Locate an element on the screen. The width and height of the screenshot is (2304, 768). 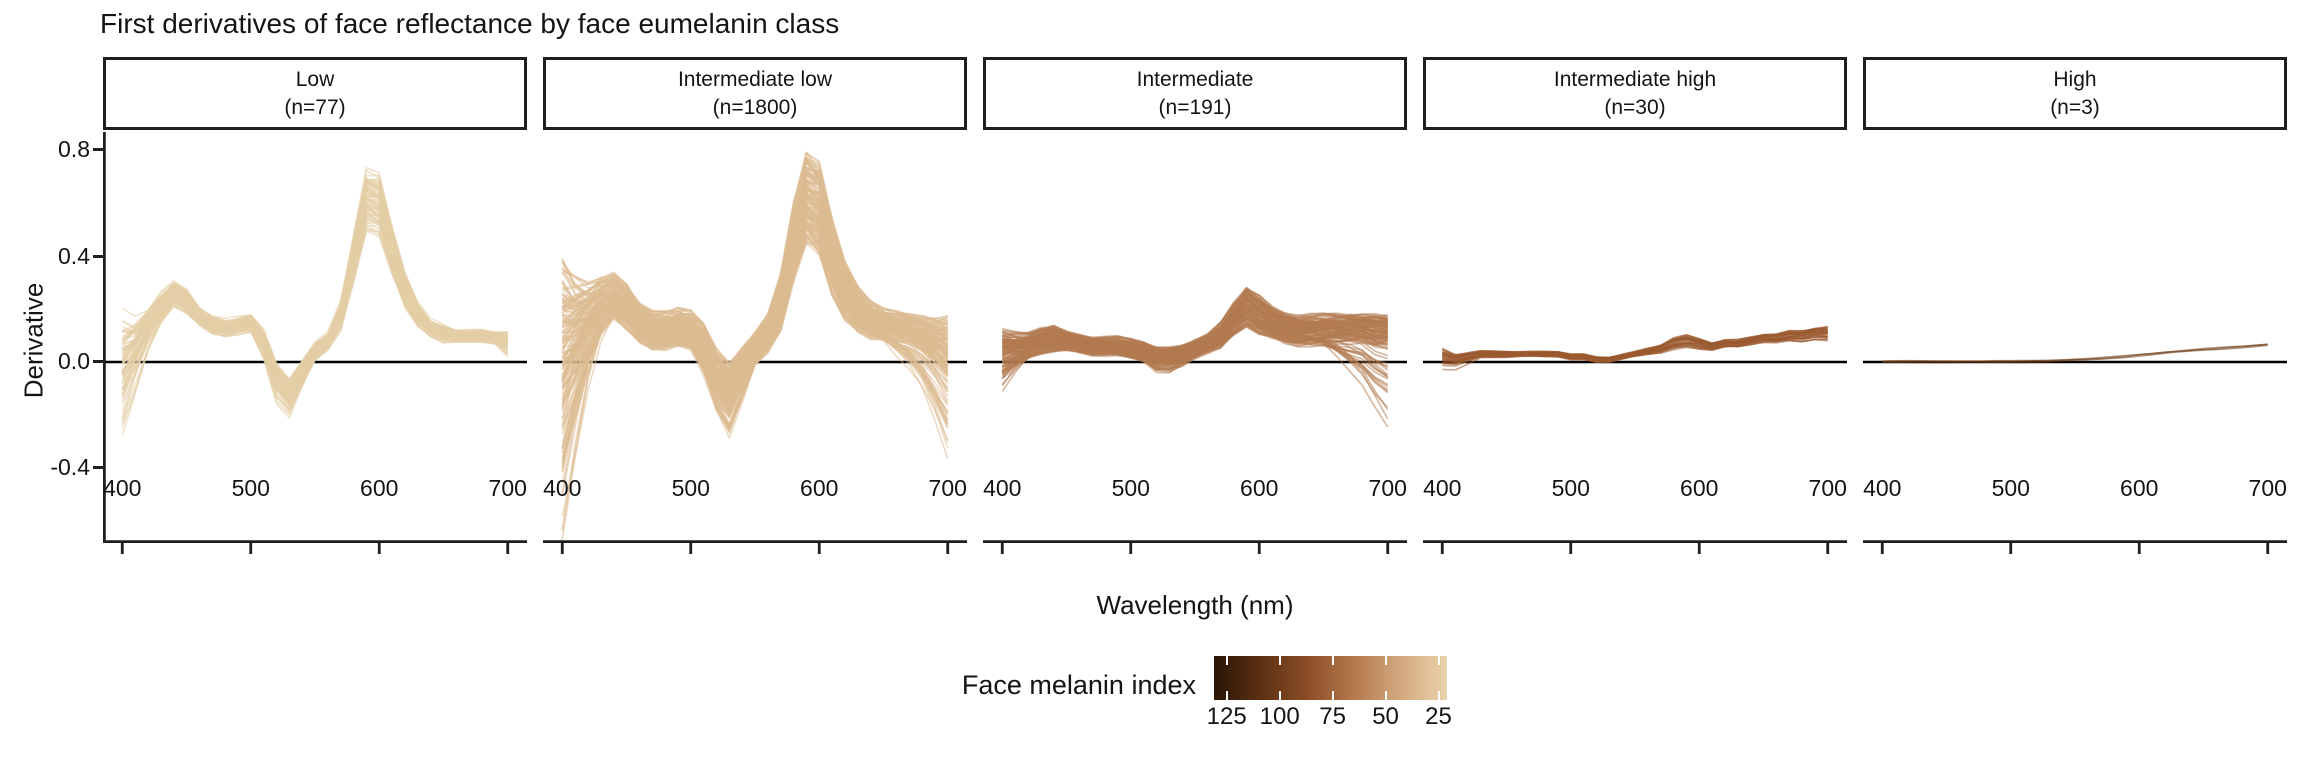
facet-strip: Intermediate high (n=30) is located at coordinates (1635, 93).